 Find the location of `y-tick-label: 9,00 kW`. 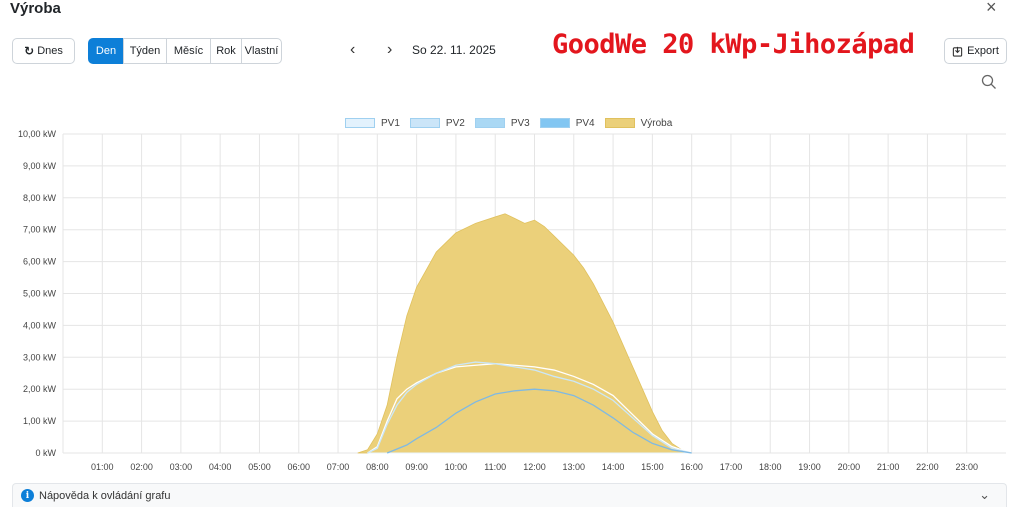

y-tick-label: 9,00 kW is located at coordinates (40, 166).